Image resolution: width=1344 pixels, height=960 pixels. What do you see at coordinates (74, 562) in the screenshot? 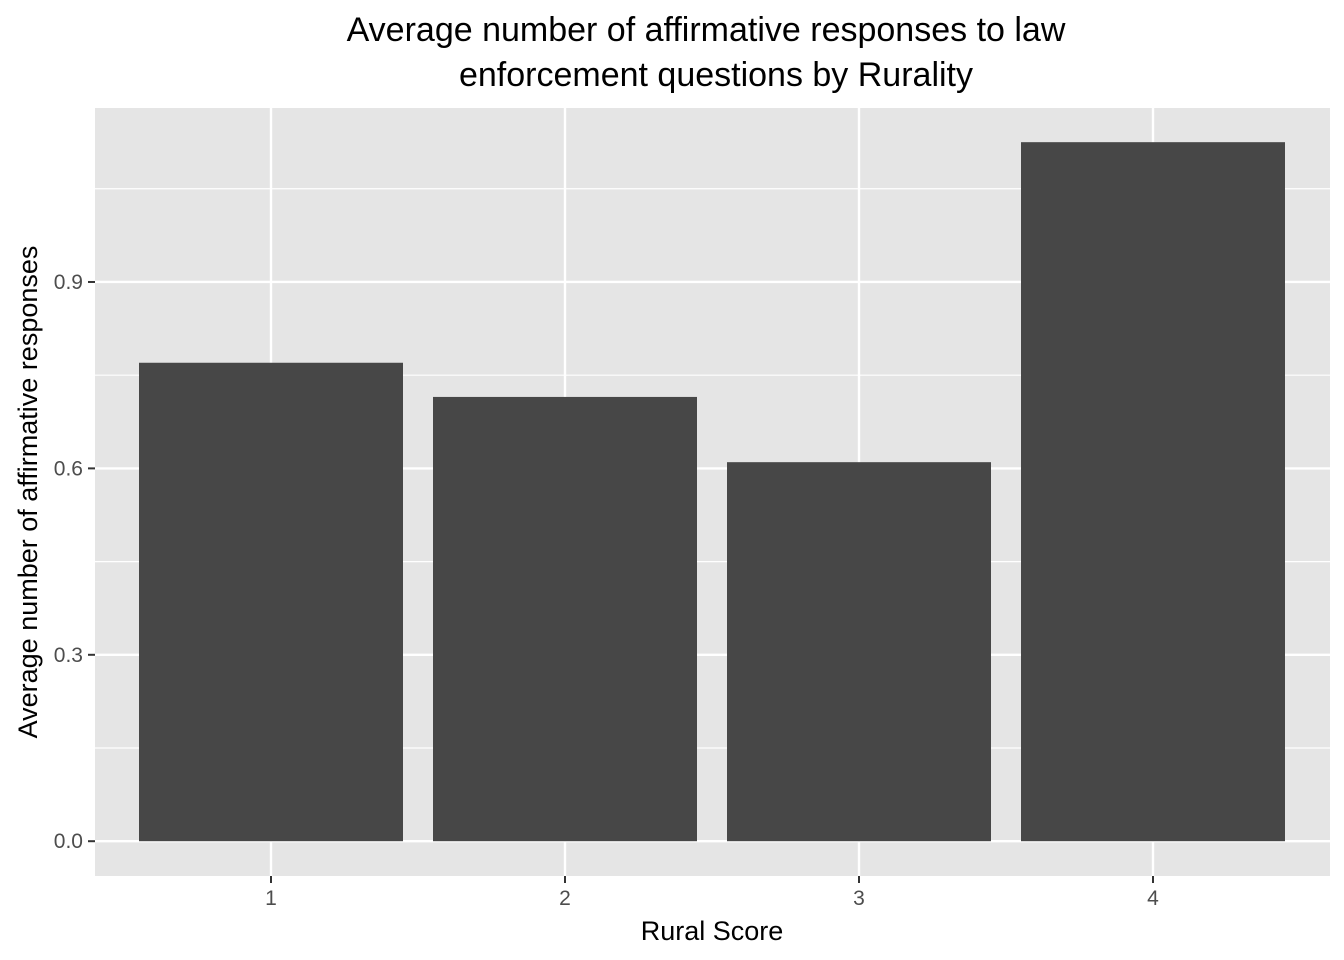
I see `y-axis: 0.0 0.3 0.6 0.9` at bounding box center [74, 562].